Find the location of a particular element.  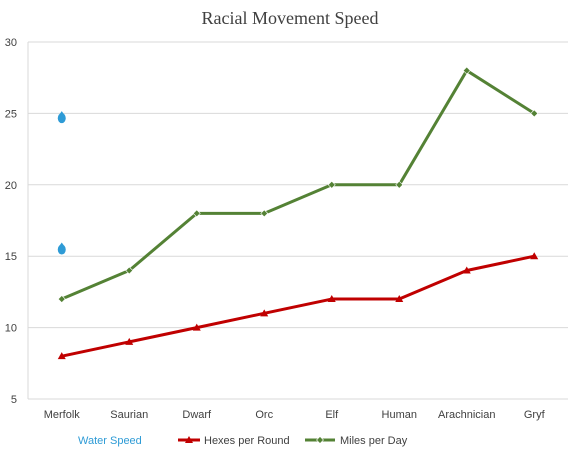

legend-item-water-speed: Water Speed is located at coordinates (110, 441).